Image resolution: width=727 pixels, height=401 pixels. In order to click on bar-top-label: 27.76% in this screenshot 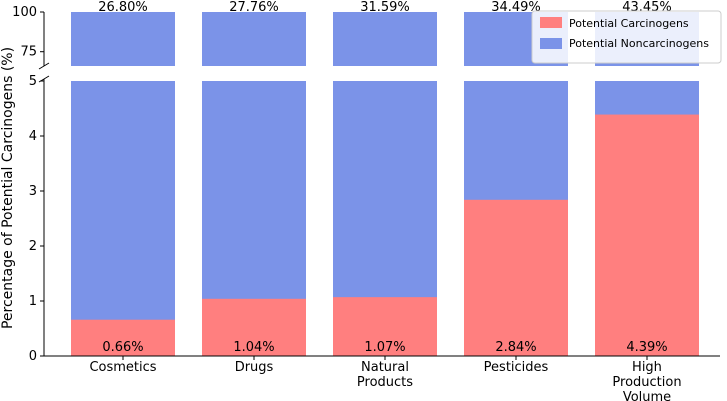, I will do `click(254, 7)`.